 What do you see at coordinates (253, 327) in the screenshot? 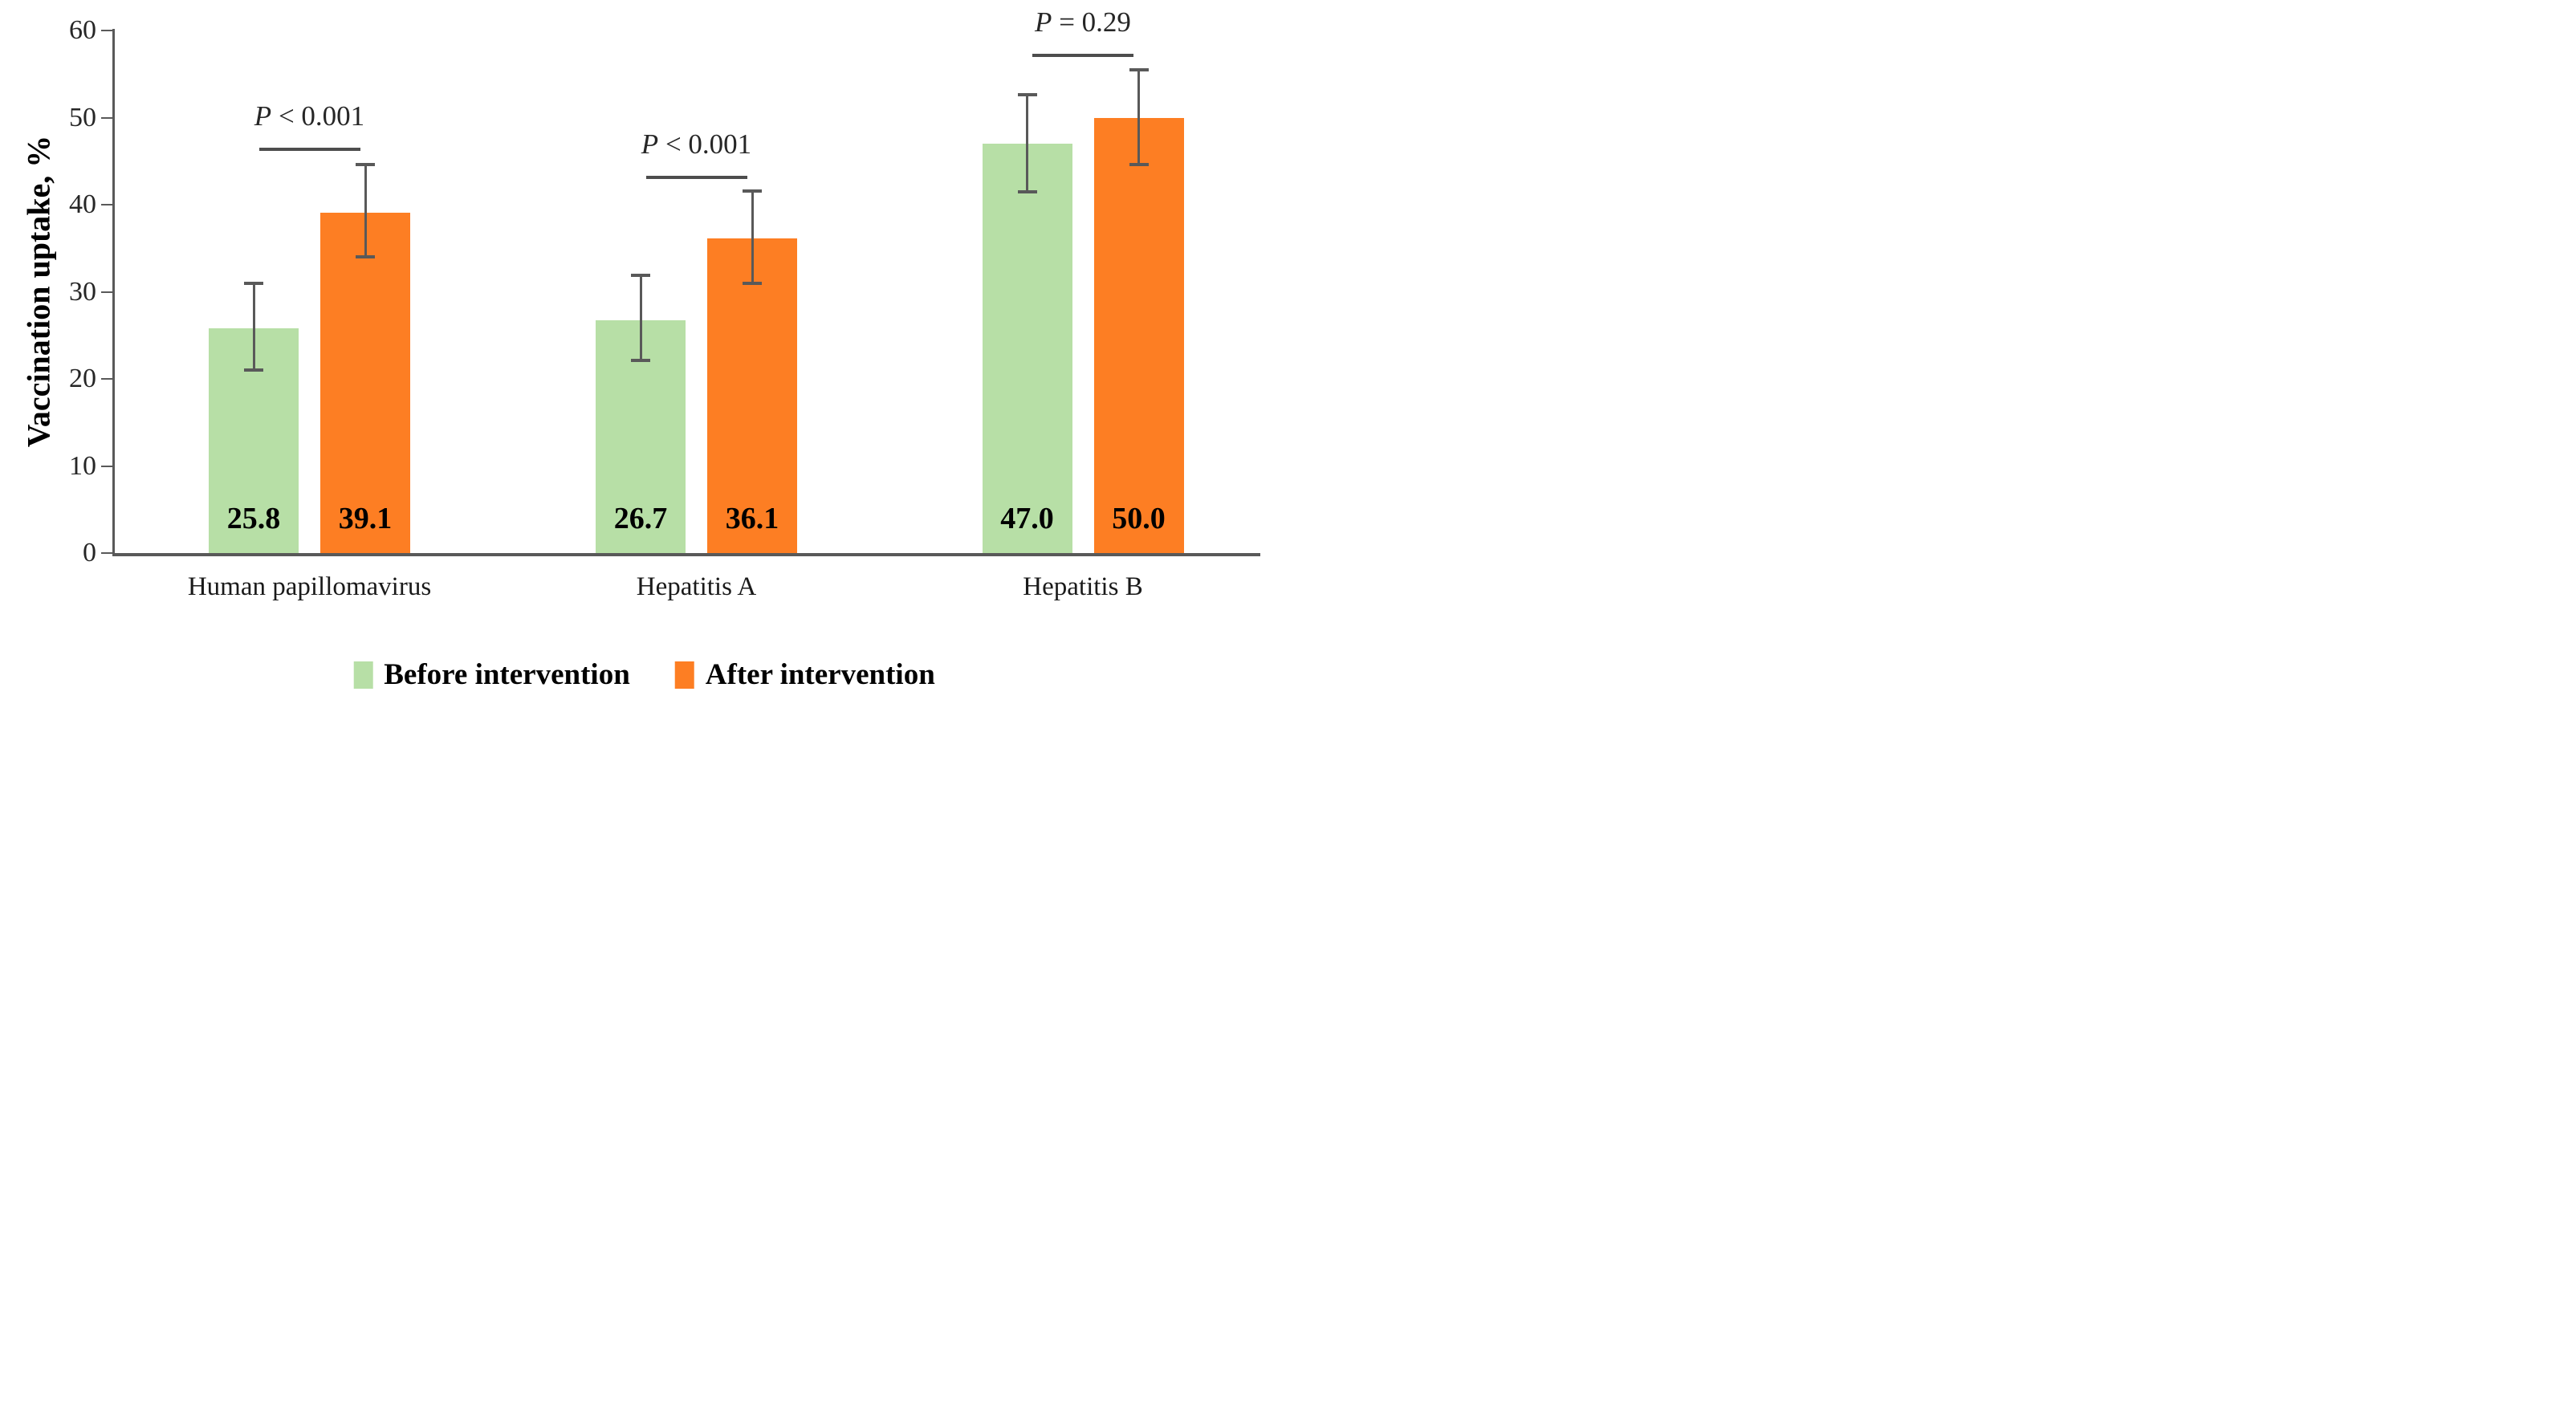
I see `error-bar-line-before-intervention-human-papillomavirus` at bounding box center [253, 327].